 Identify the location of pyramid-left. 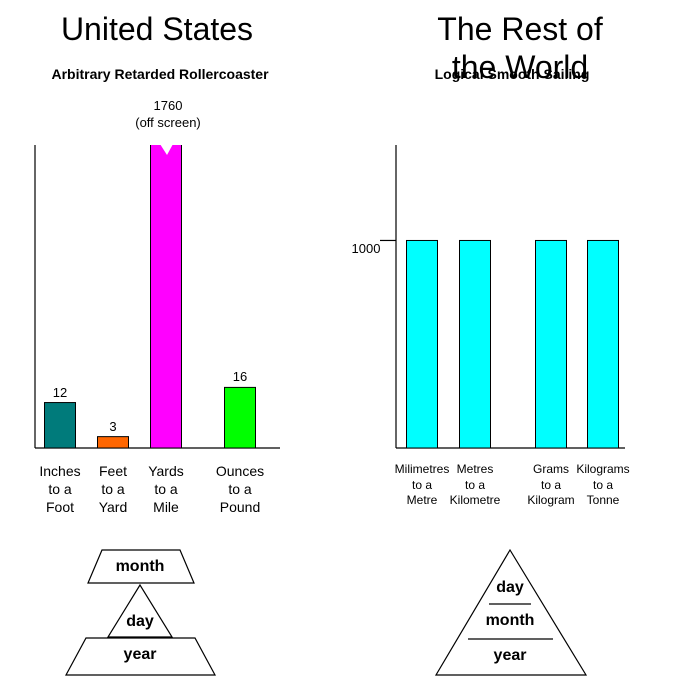
(140, 612).